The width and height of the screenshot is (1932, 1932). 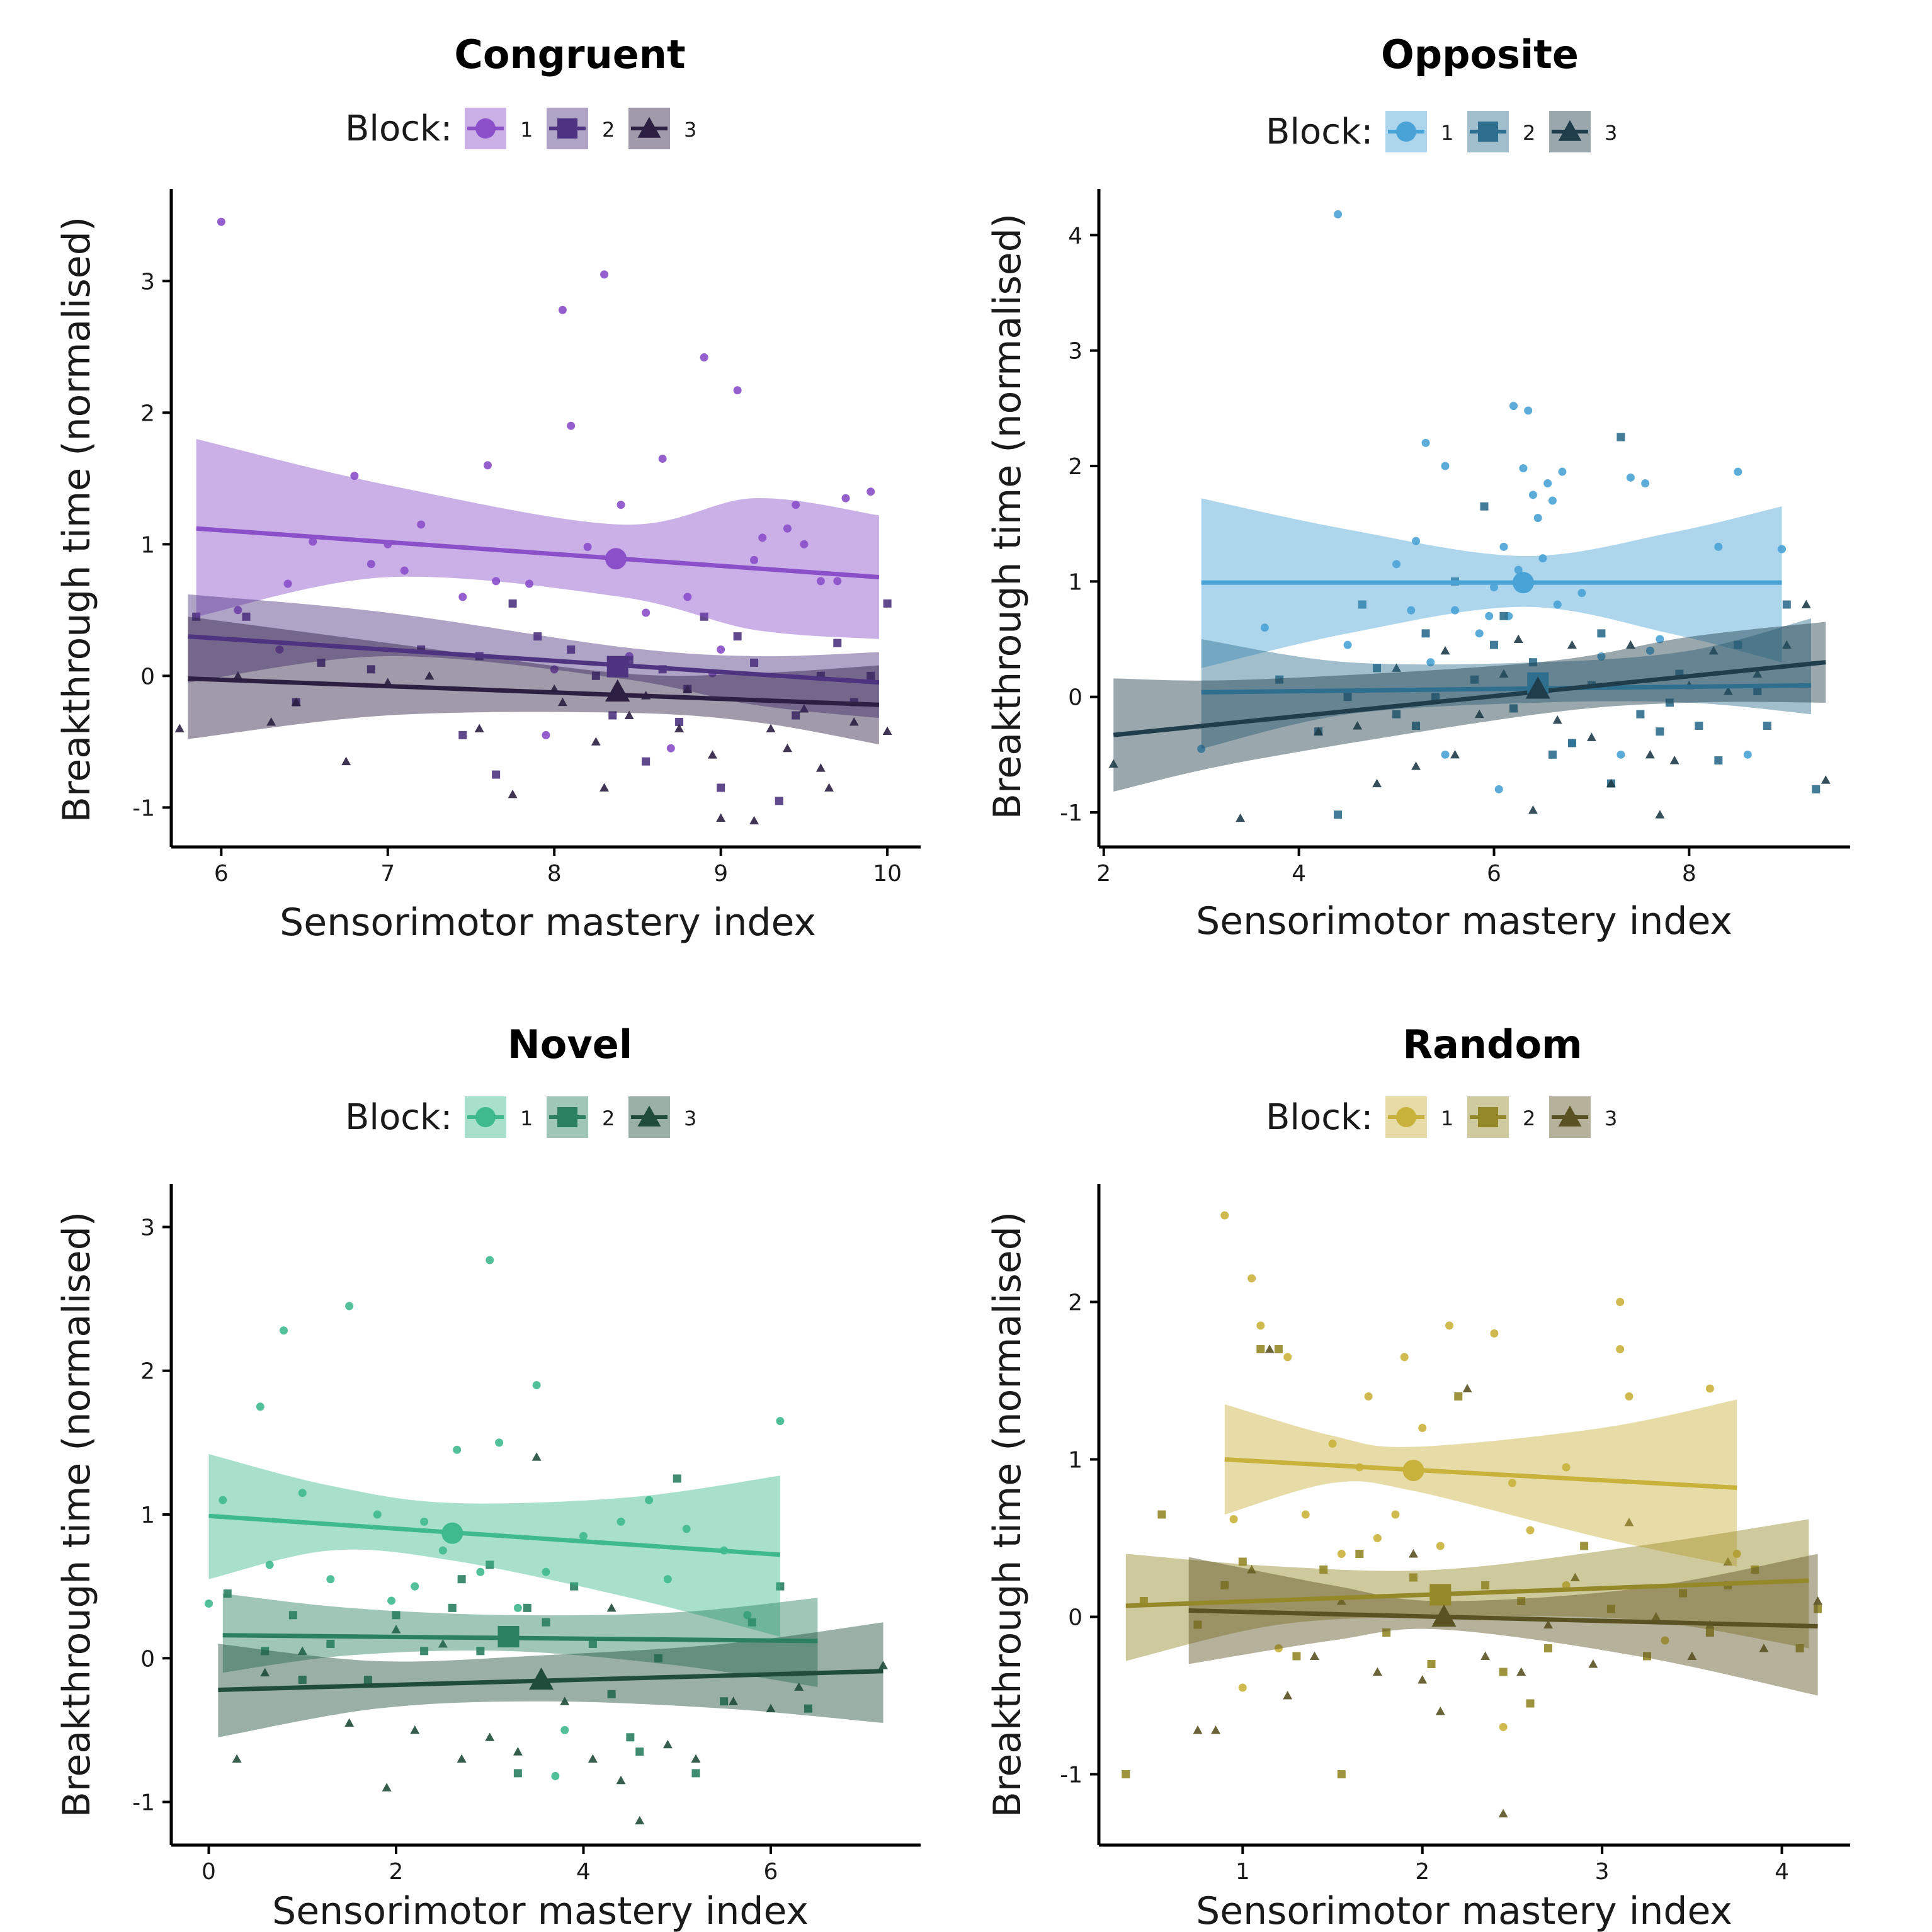 What do you see at coordinates (1081, 1515) in the screenshot?
I see `y-axis: -1 0 1 2` at bounding box center [1081, 1515].